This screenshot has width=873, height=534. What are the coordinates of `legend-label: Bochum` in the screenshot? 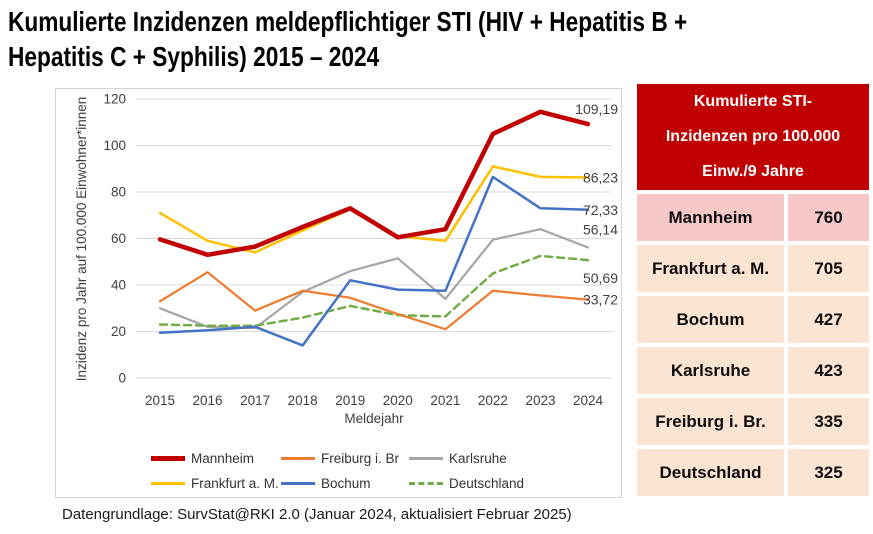 It's located at (346, 483).